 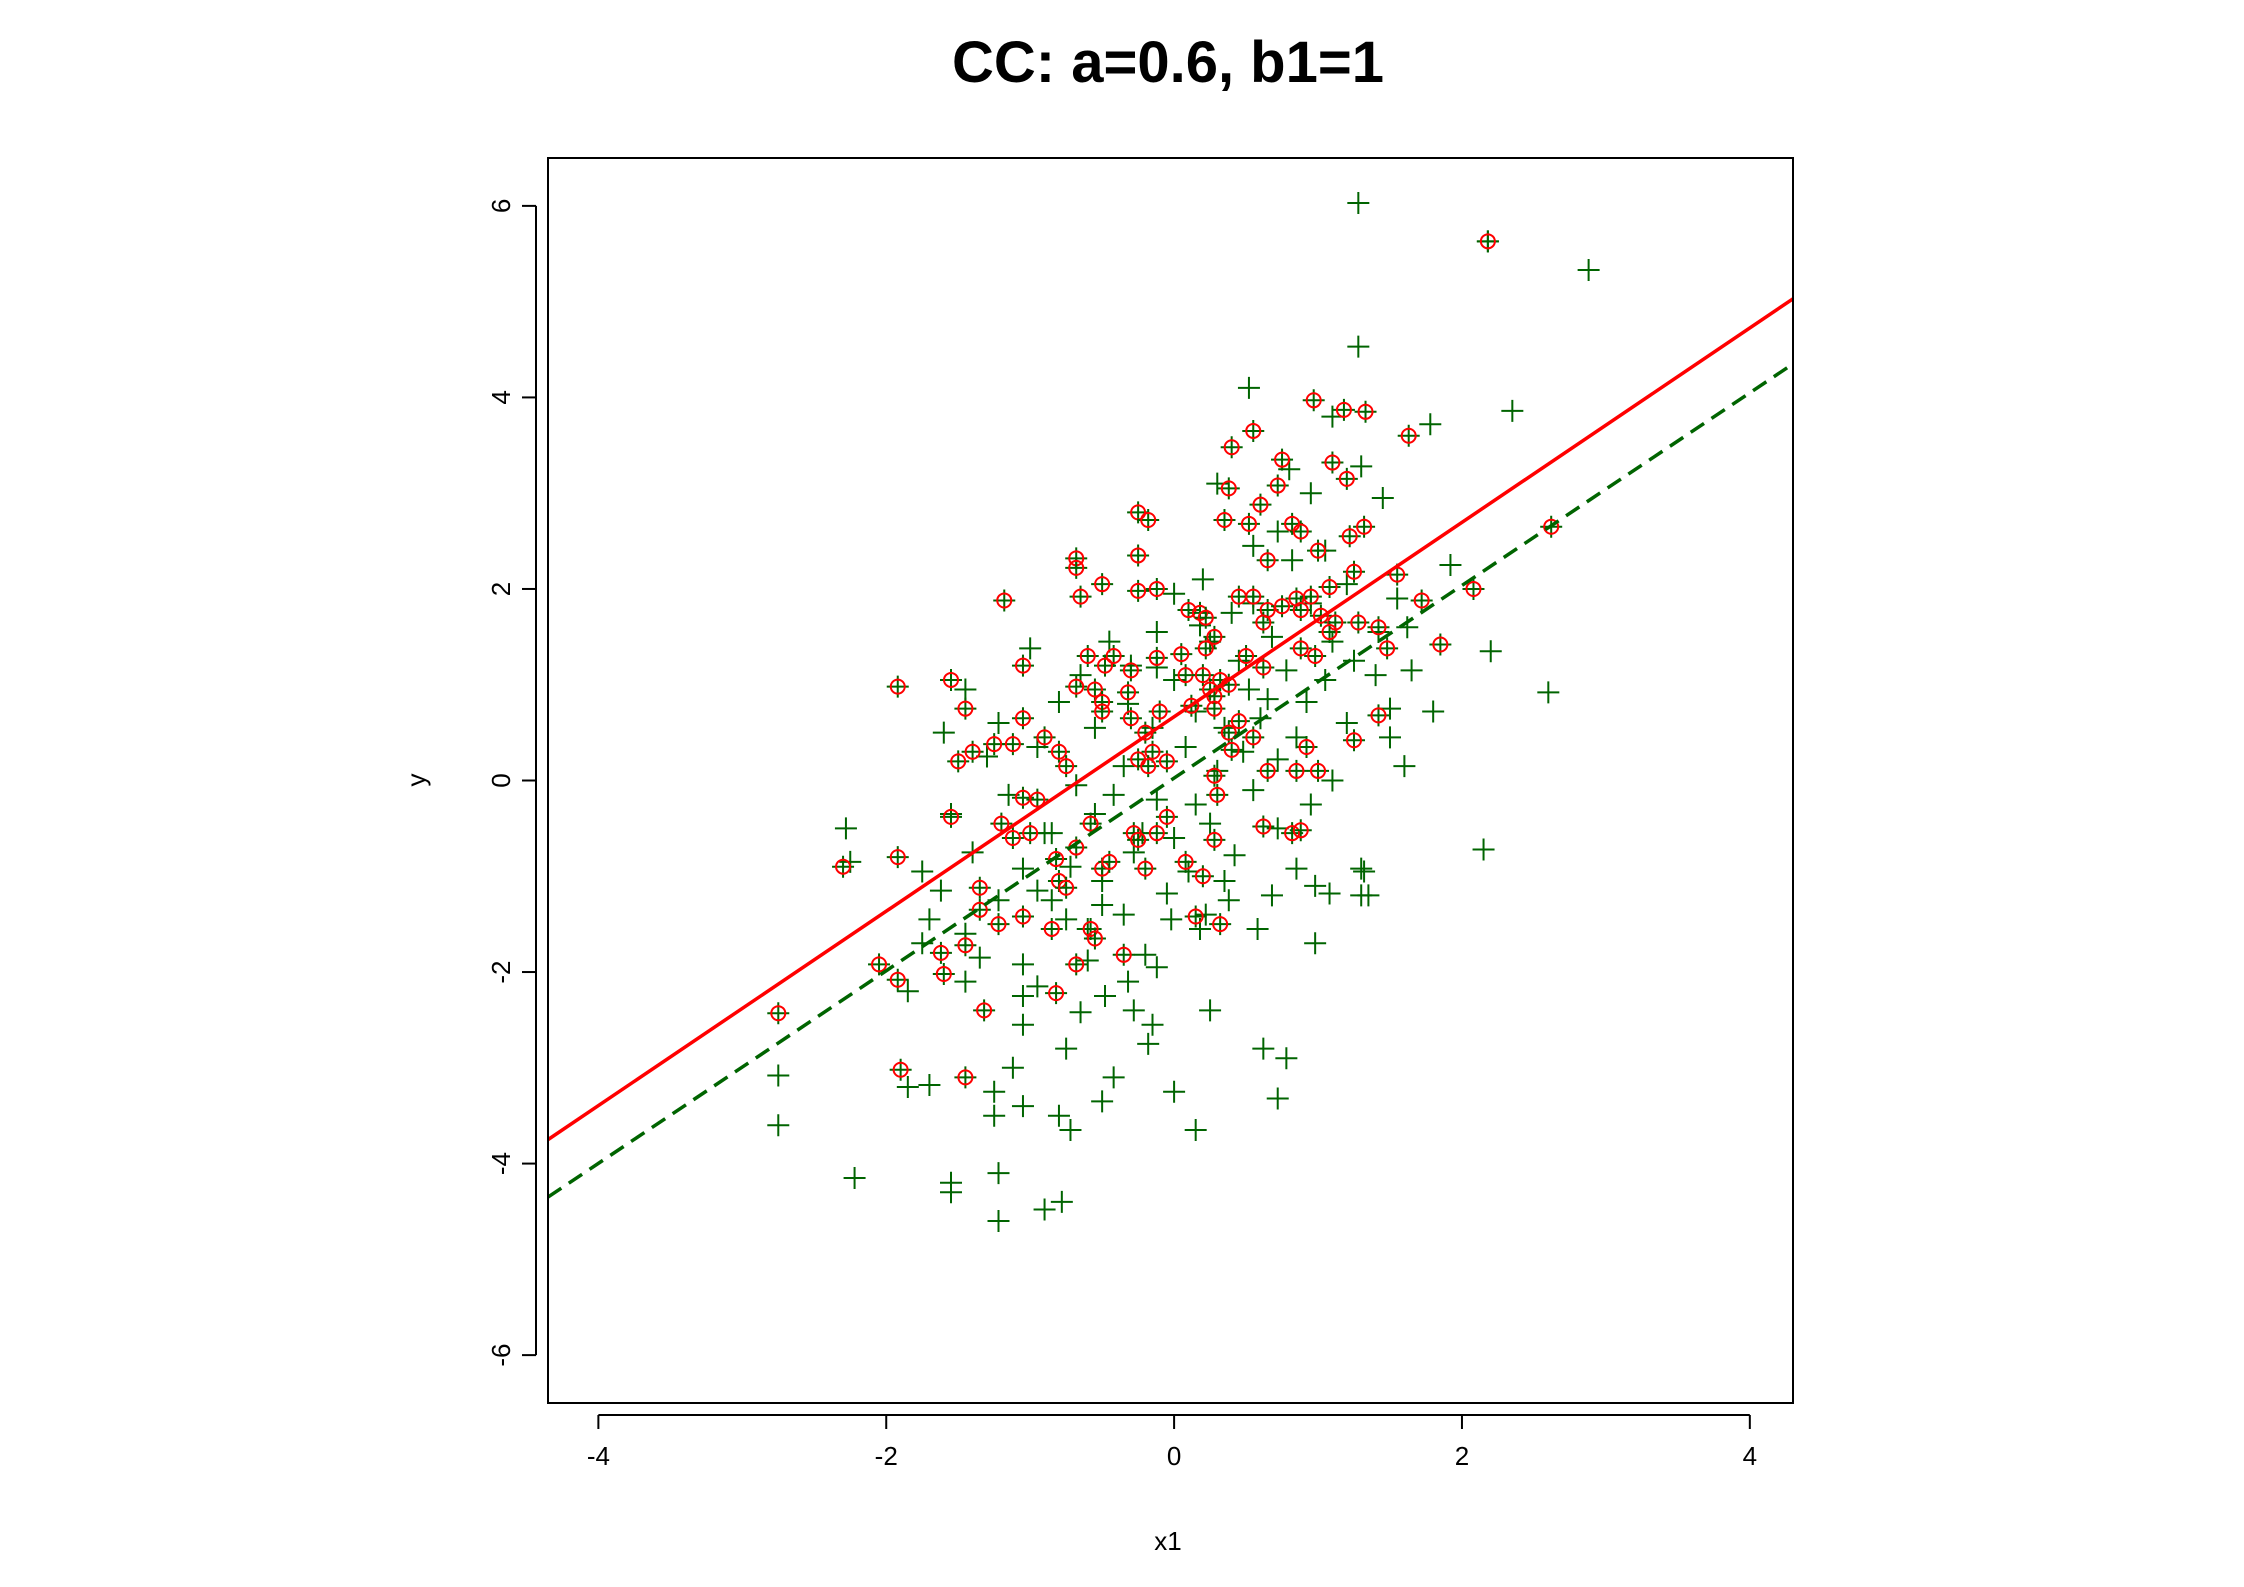 What do you see at coordinates (1167, 1541) in the screenshot?
I see `x-axis-label: x1` at bounding box center [1167, 1541].